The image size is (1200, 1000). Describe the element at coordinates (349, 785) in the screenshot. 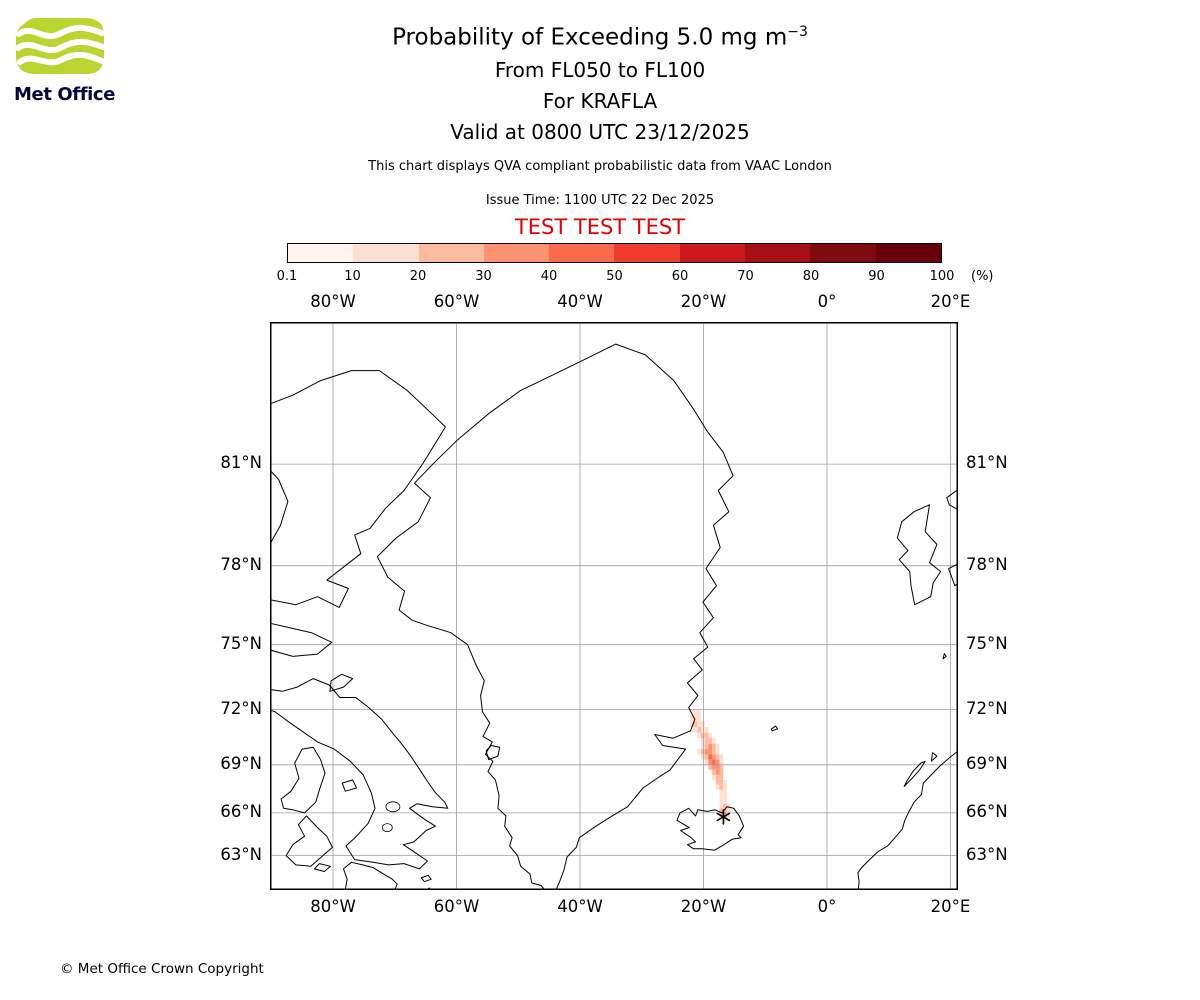

I see `coastline-prince-charles-island` at that location.